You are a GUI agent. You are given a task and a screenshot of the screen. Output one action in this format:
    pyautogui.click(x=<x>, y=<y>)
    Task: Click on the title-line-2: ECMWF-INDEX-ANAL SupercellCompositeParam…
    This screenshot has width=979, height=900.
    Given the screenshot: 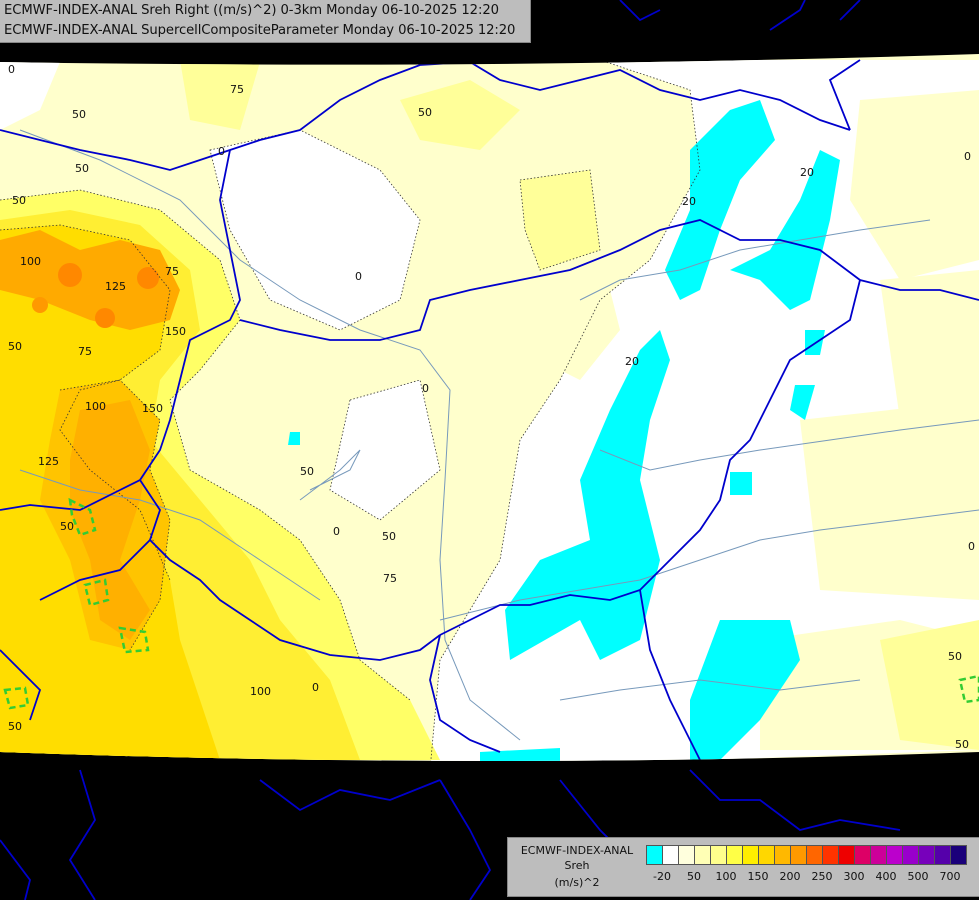 What is the action you would take?
    pyautogui.click(x=260, y=30)
    